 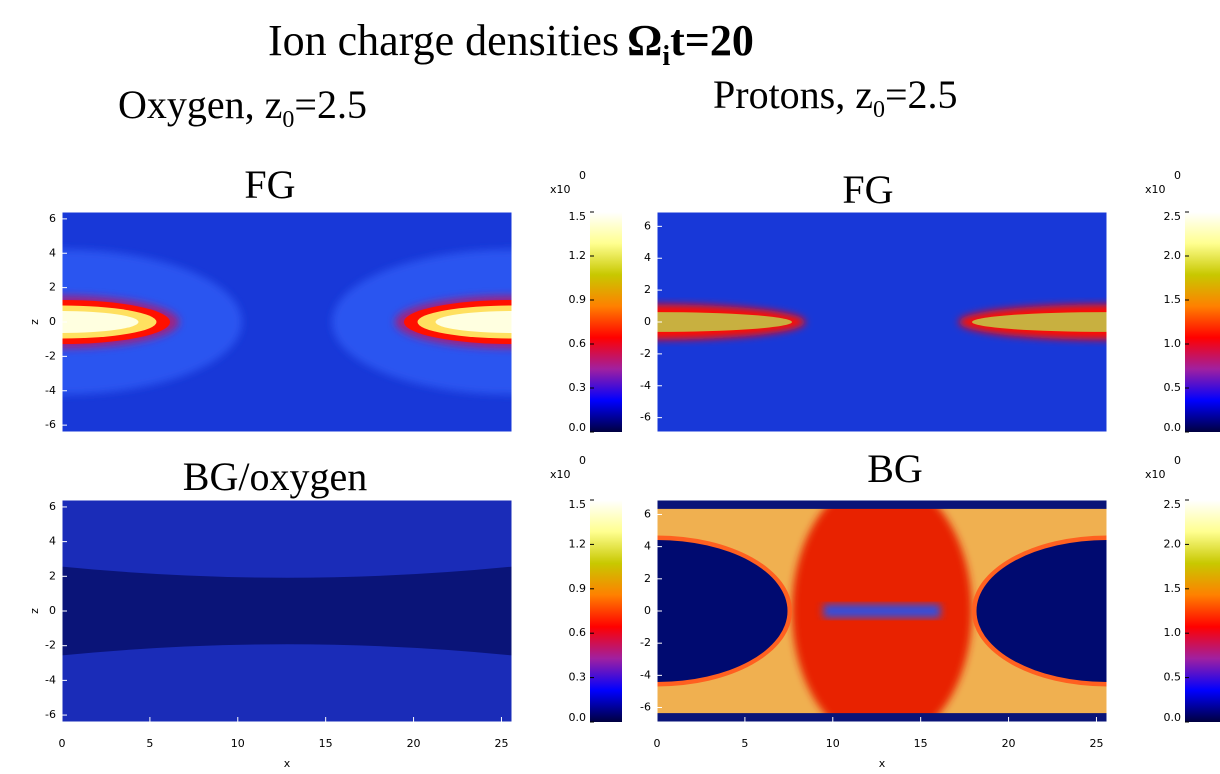 I want to click on title-subscript: i, so click(x=666, y=56).